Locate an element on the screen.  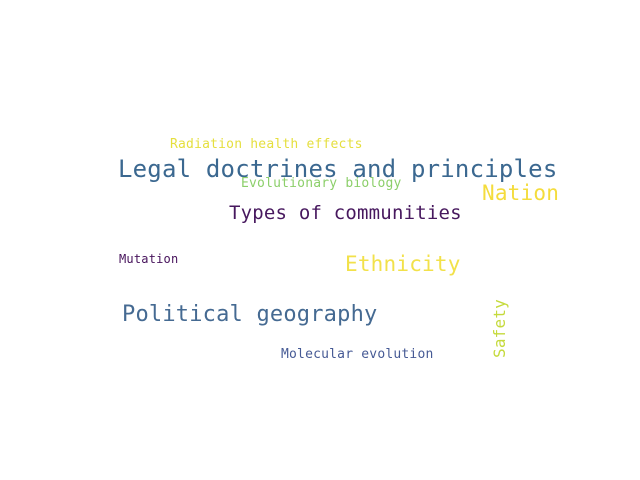
word-safety: Safety is located at coordinates (499, 328).